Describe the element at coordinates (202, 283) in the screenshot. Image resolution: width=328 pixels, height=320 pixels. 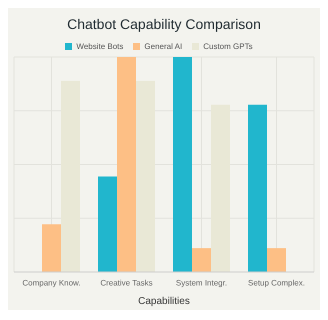
I see `x-tick-label: System Integr.` at that location.